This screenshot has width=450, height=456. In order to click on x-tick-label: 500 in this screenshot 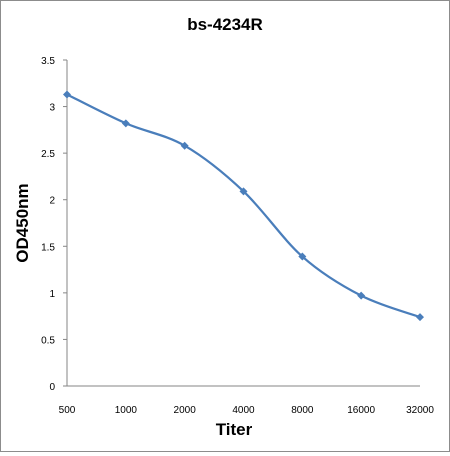, I will do `click(67, 410)`.